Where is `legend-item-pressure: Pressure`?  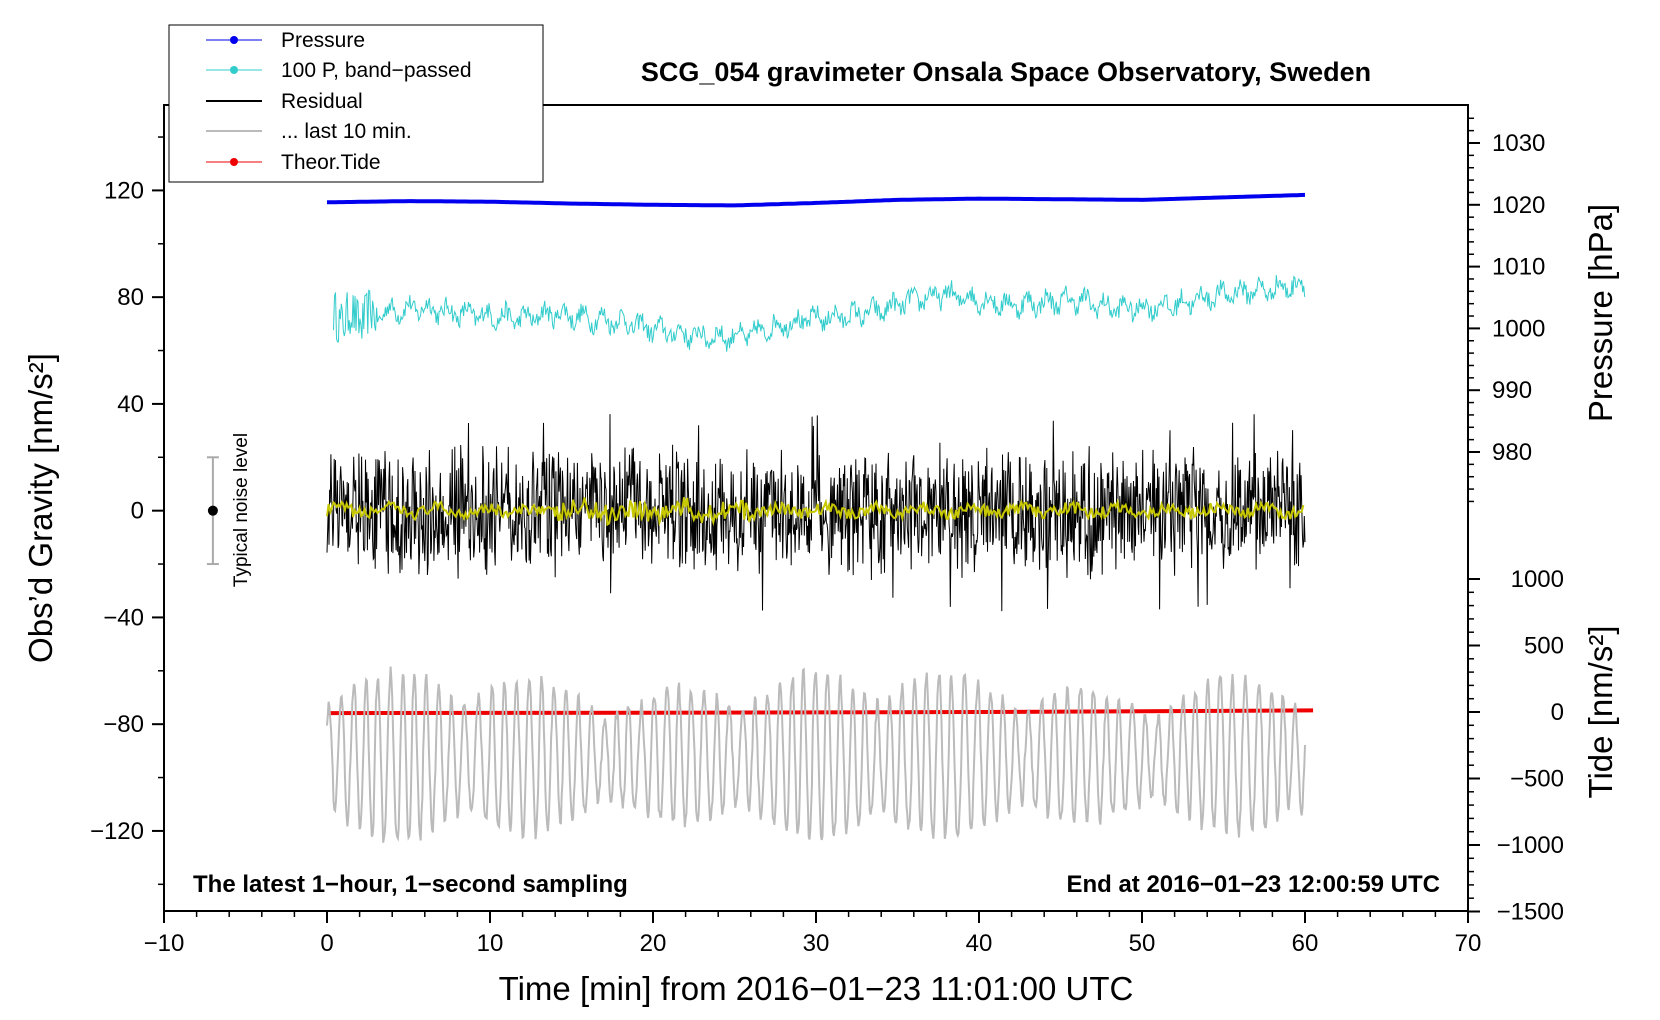 legend-item-pressure: Pressure is located at coordinates (285, 40).